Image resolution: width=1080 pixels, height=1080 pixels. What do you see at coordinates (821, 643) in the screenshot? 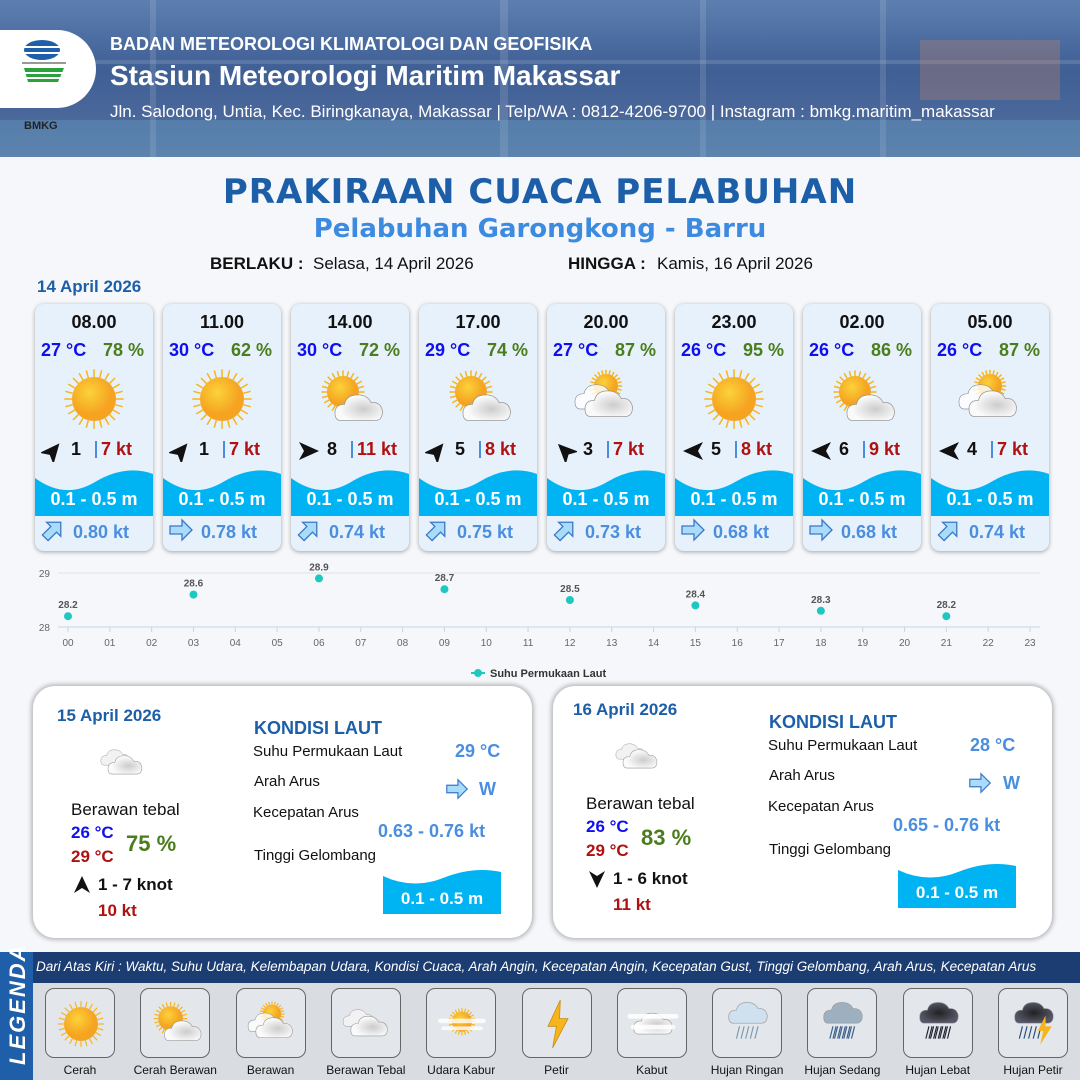
I see `x-tick-label: 18` at bounding box center [821, 643].